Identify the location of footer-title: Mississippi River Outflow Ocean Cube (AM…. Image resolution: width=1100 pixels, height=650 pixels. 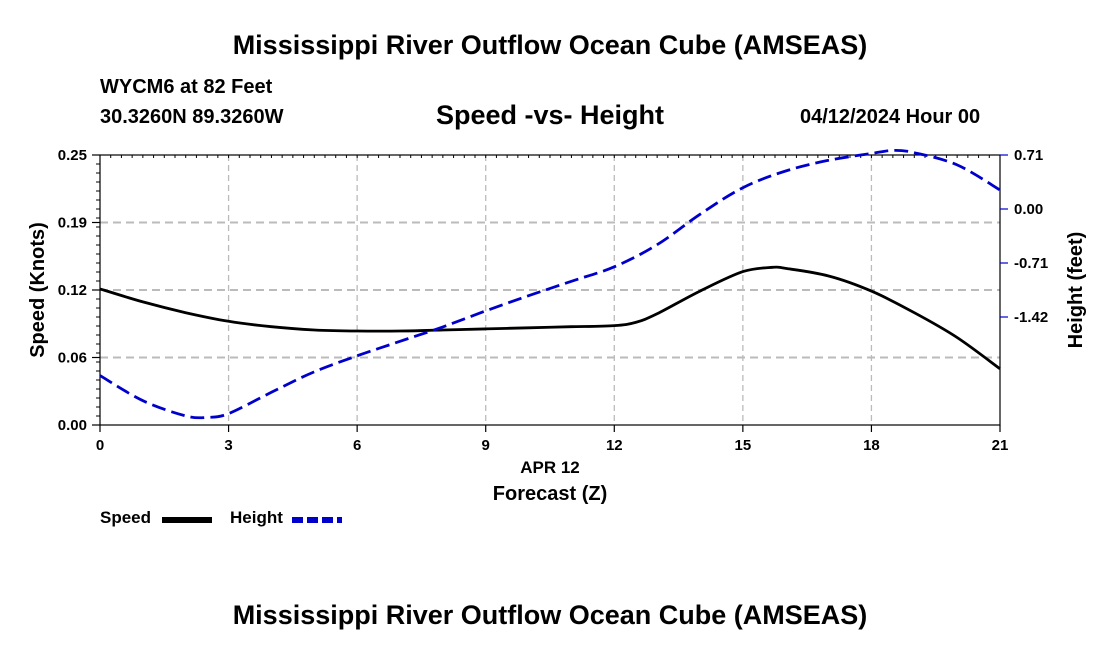
(550, 615).